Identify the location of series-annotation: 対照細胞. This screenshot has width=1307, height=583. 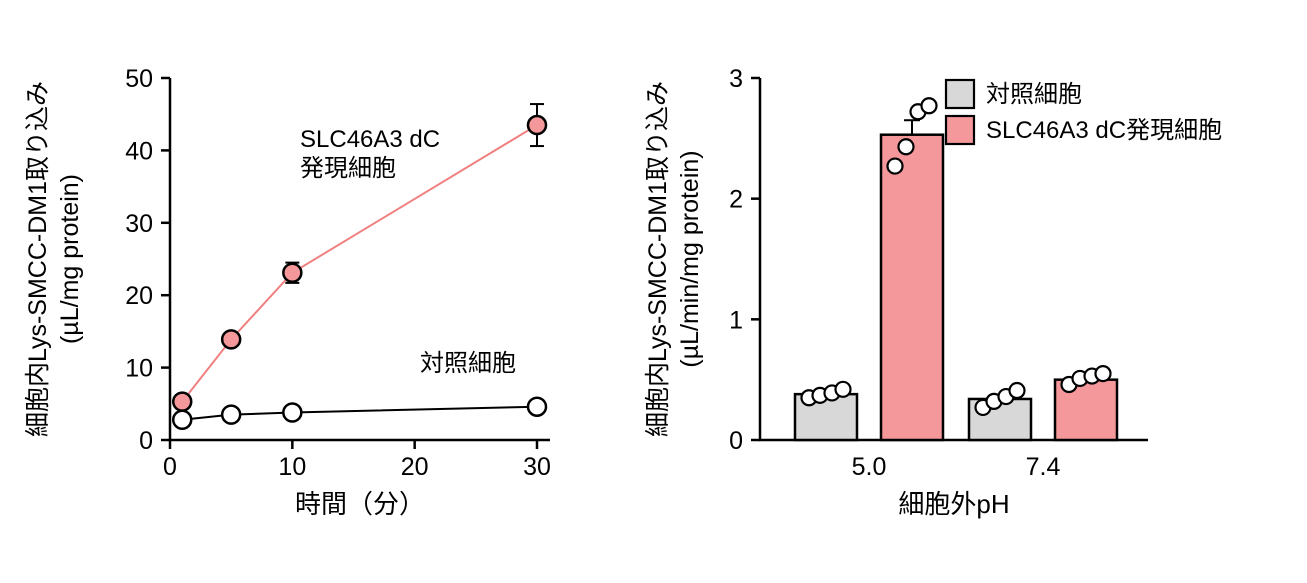
(468, 363).